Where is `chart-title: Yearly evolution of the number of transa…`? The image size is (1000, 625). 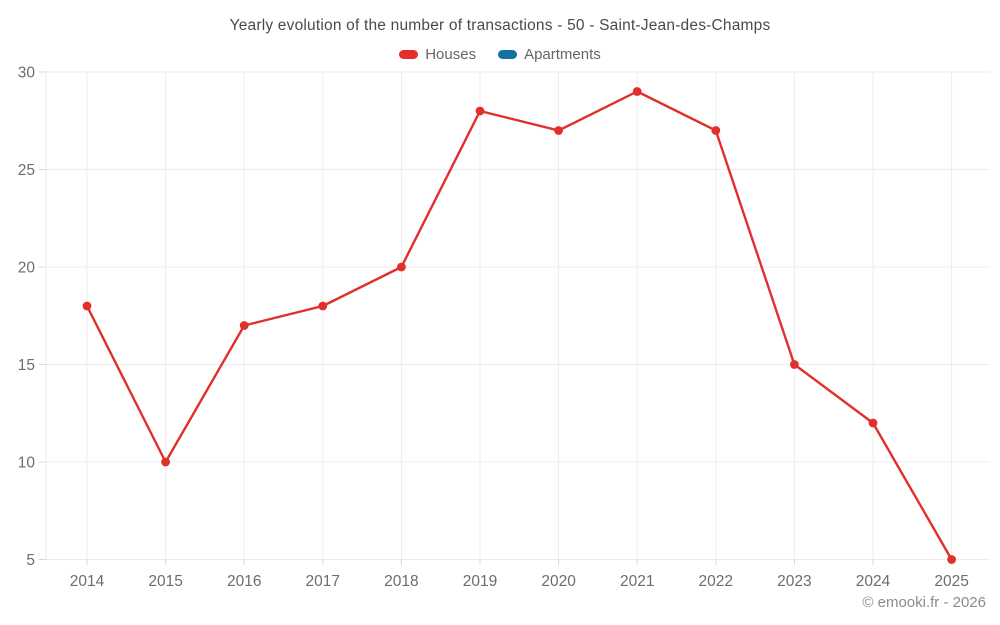
chart-title: Yearly evolution of the number of transa… is located at coordinates (500, 25).